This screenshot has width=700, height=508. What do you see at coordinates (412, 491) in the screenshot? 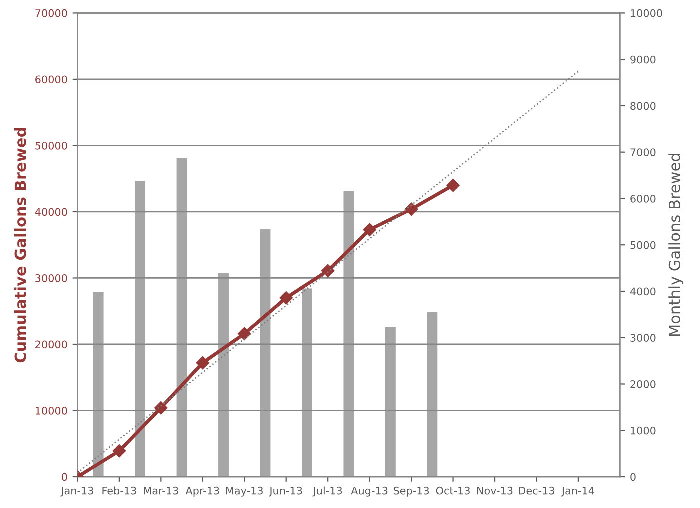
I see `x-tick-label: Sep-13` at bounding box center [412, 491].